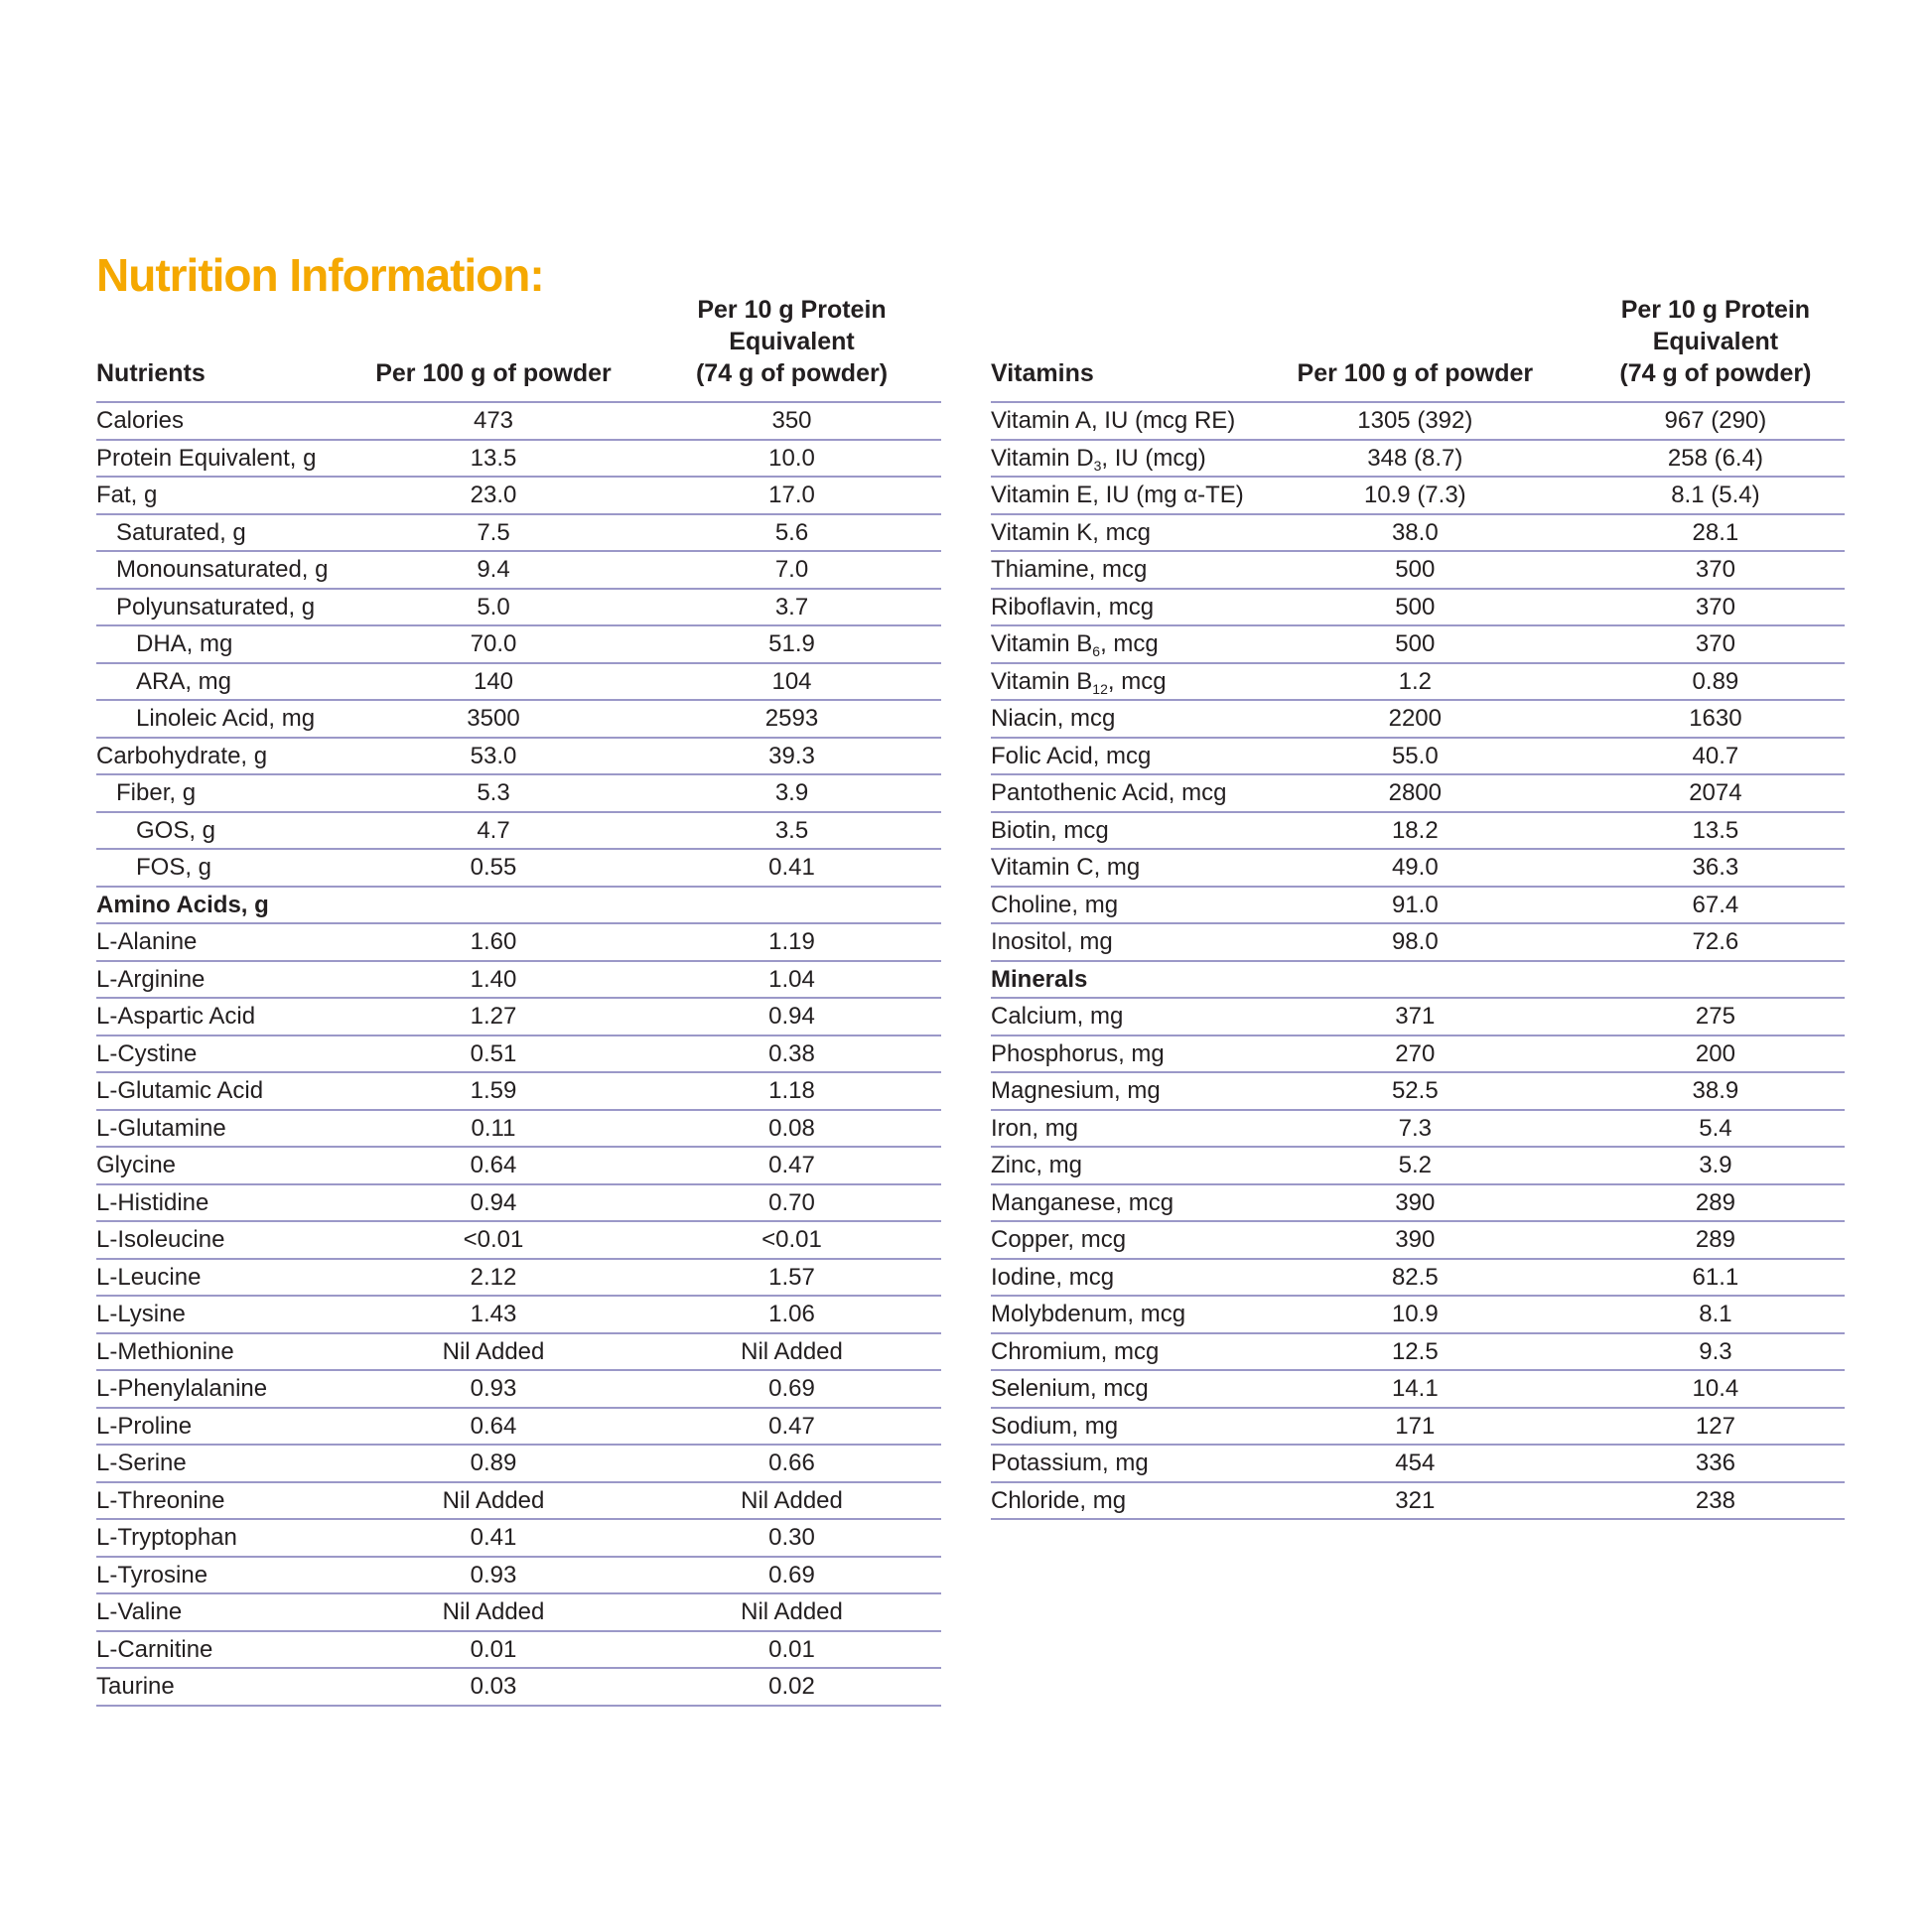 Image resolution: width=1932 pixels, height=1932 pixels. I want to click on value-per-10g-pe: 0.66, so click(792, 1464).